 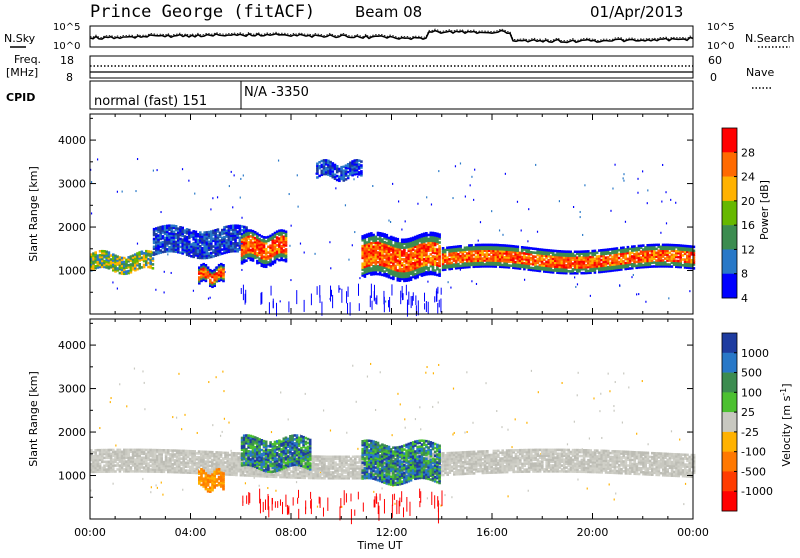 I want to click on date-title: 01/Apr/2013, so click(x=636, y=12).